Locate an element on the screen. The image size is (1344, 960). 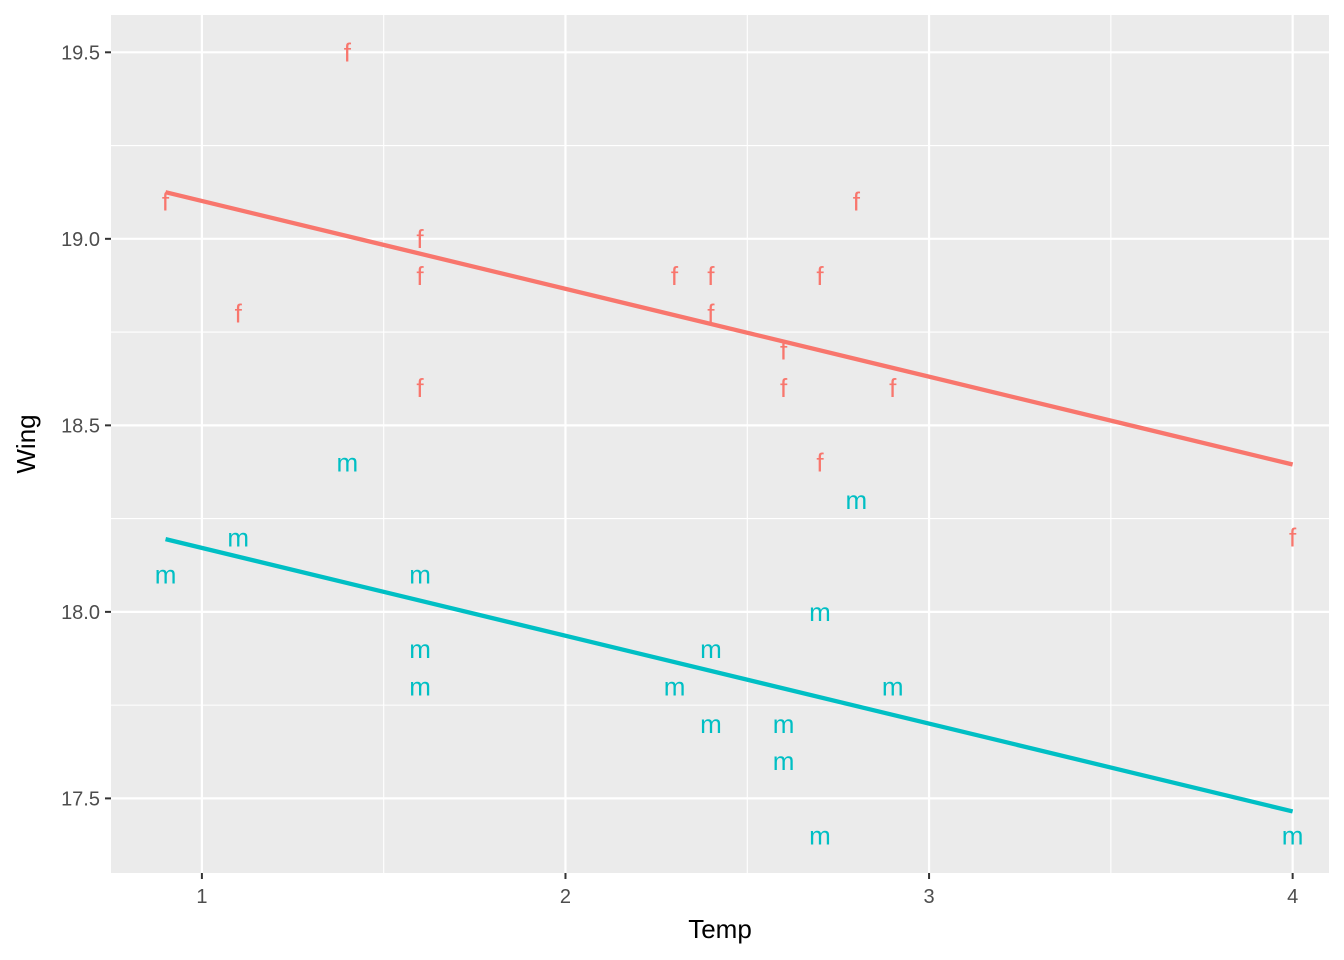
y-tick-label: 19.0 is located at coordinates (80, 240).